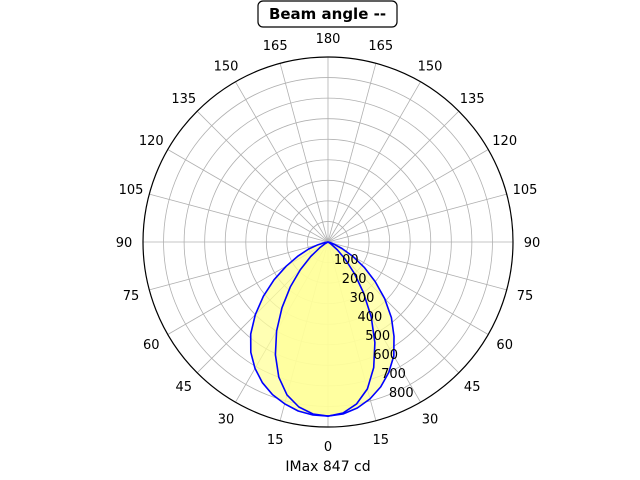 This screenshot has width=640, height=480. Describe the element at coordinates (362, 298) in the screenshot. I see `radial-tick-label: 300` at that location.